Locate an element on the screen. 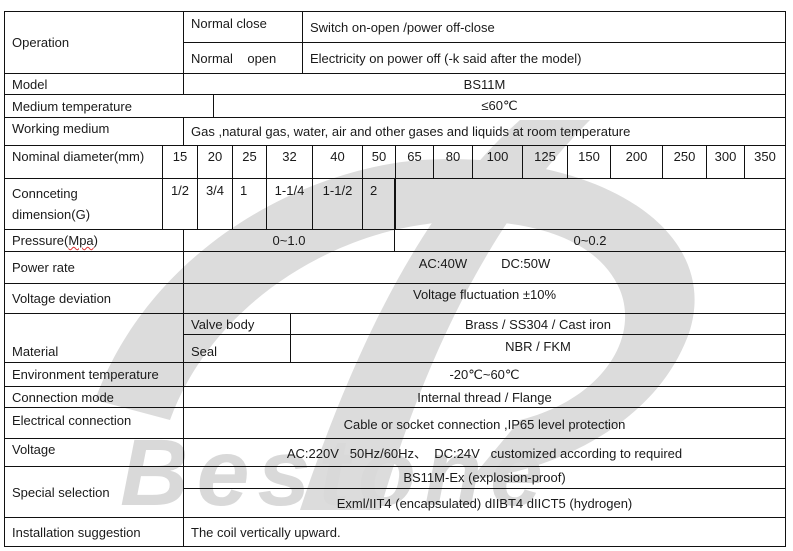 This screenshot has height=551, width=793. seal-value: NBR / FKM is located at coordinates (538, 348).